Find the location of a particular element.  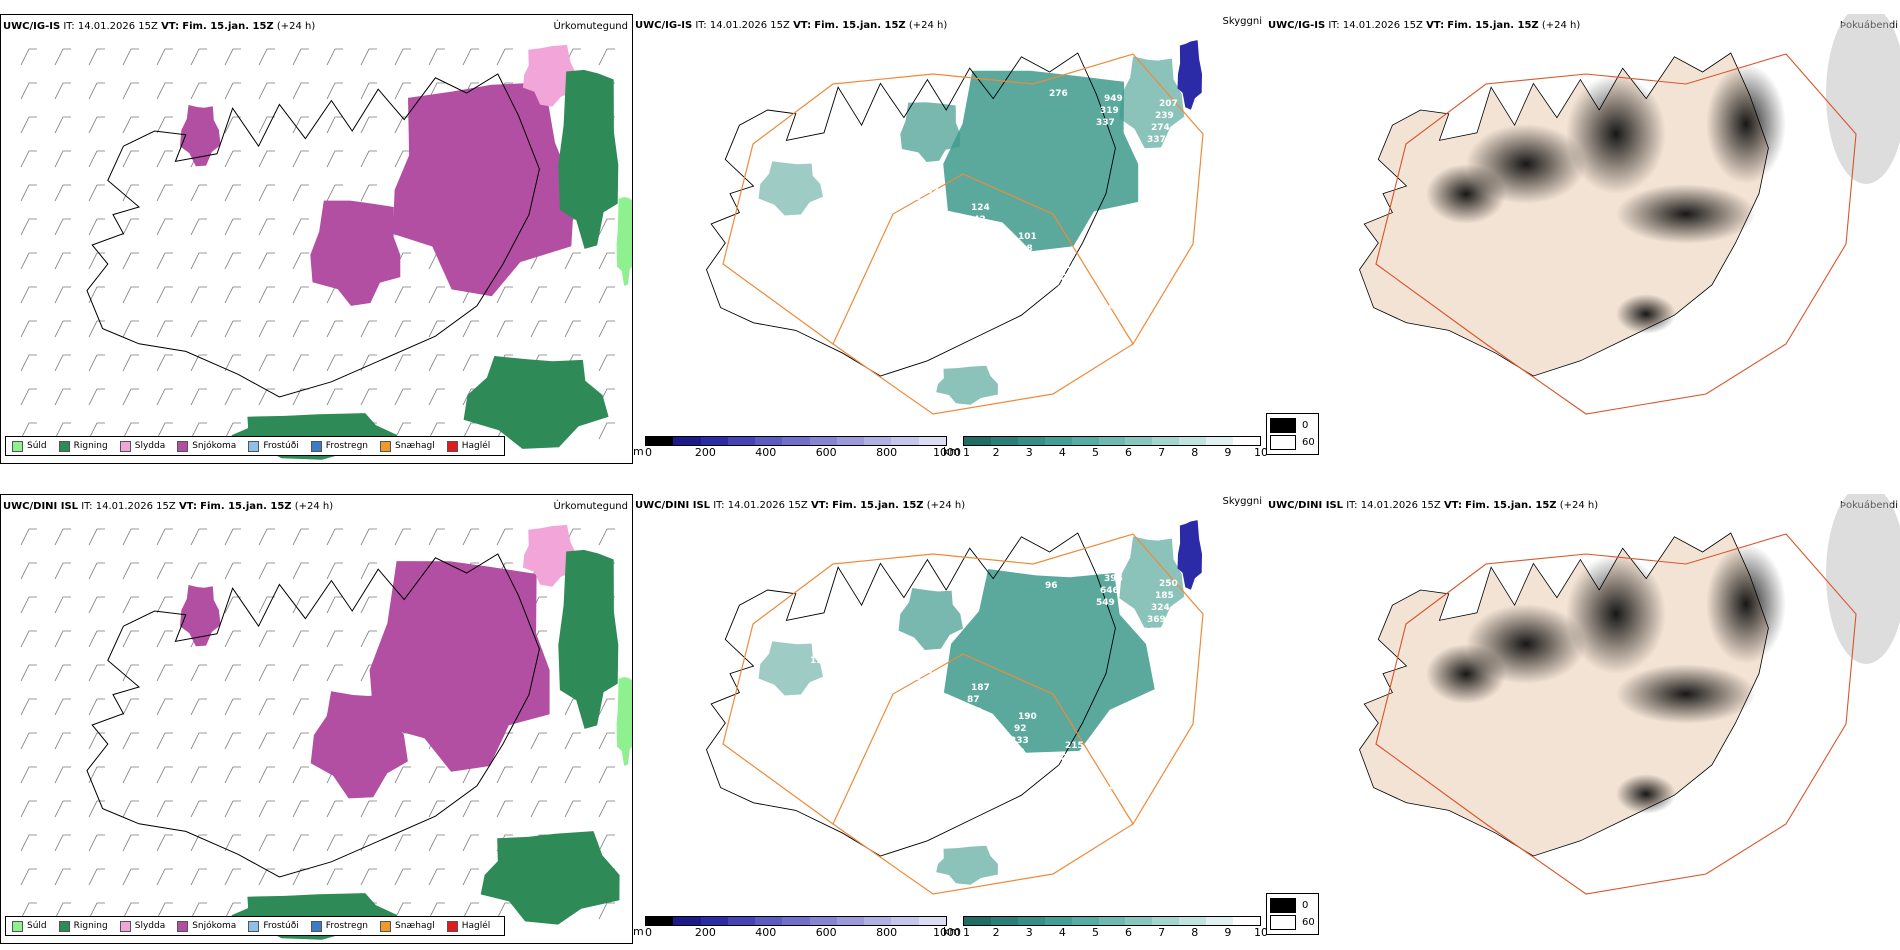

coastline is located at coordinates (910, 694).